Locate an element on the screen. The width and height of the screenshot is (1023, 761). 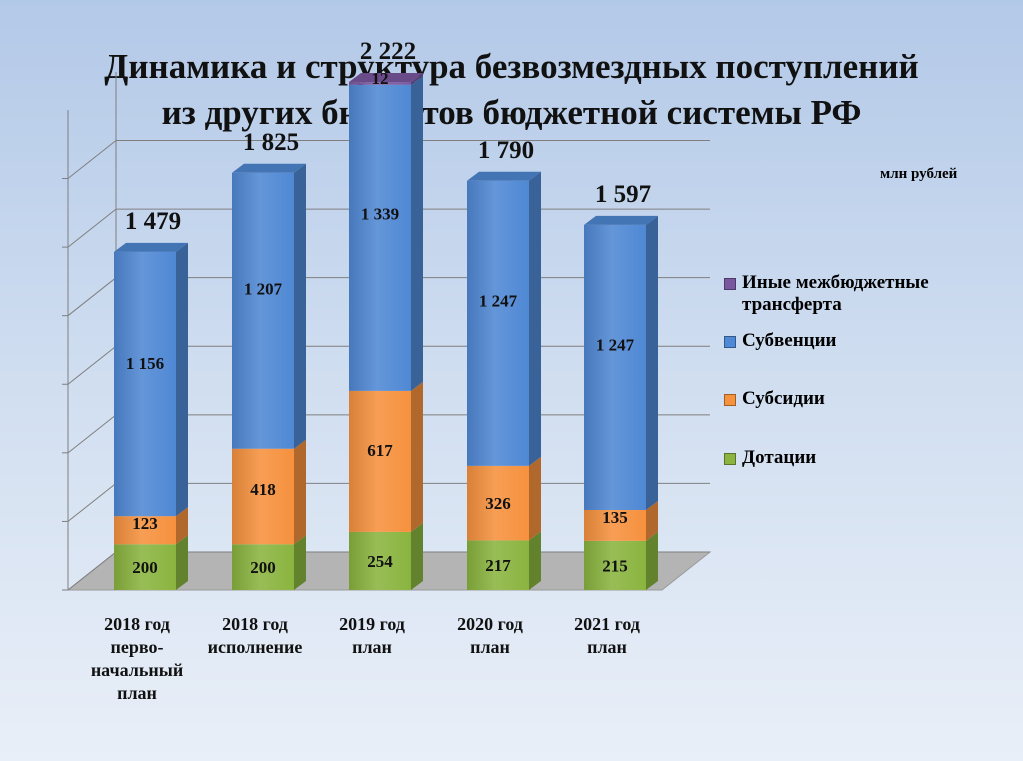
total-label: 1 825 is located at coordinates (271, 142).